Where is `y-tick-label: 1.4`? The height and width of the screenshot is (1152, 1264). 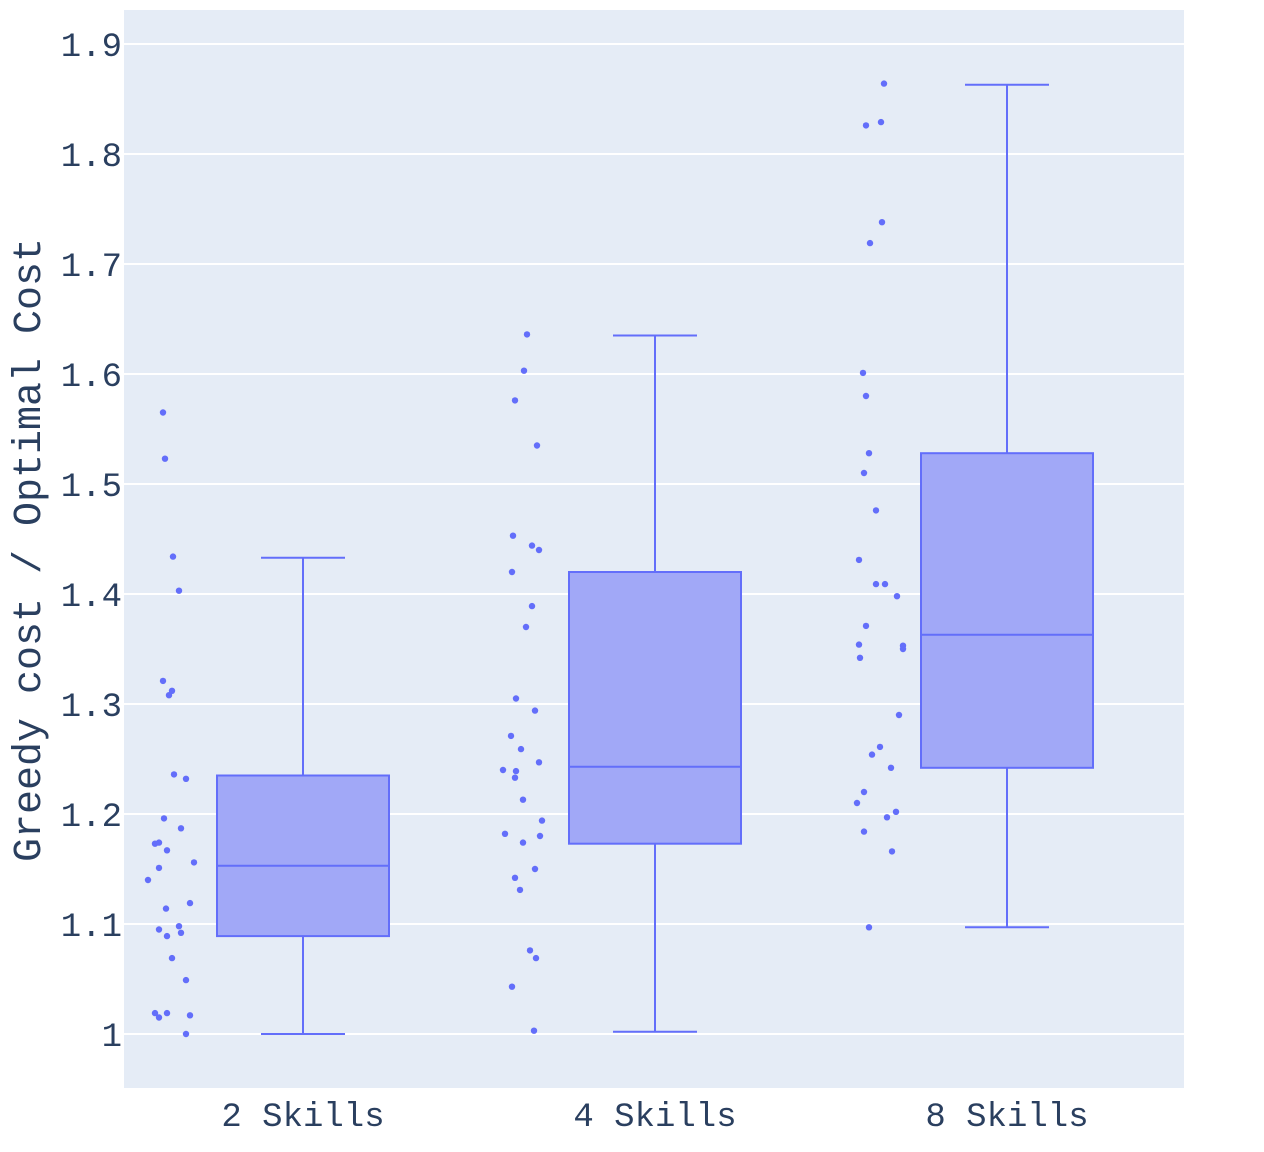
y-tick-label: 1.4 is located at coordinates (91, 598).